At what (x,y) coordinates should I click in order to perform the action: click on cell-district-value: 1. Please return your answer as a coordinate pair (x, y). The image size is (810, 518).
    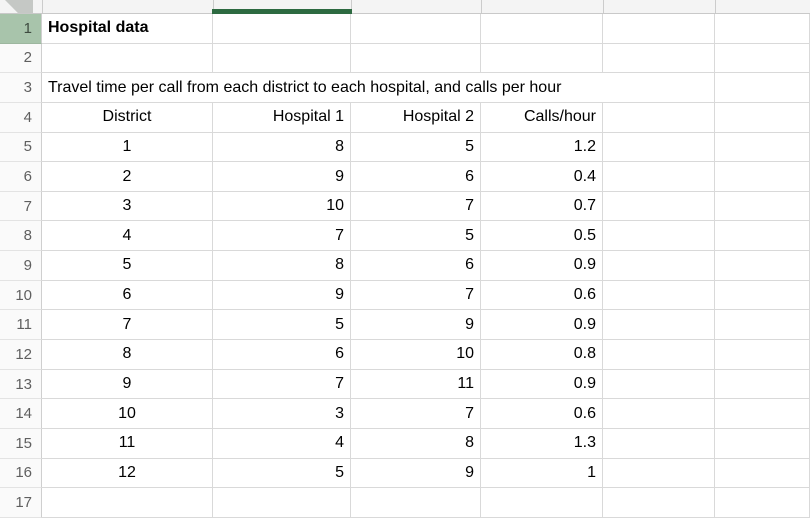
    Looking at the image, I should click on (127, 147).